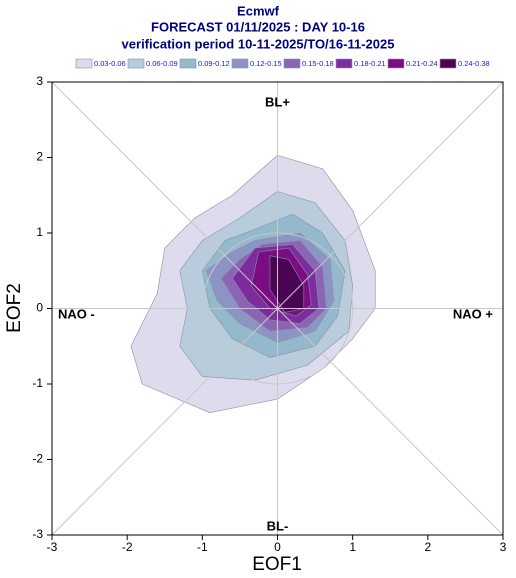 The image size is (516, 578). What do you see at coordinates (39, 157) in the screenshot?
I see `y-tick-label: 2` at bounding box center [39, 157].